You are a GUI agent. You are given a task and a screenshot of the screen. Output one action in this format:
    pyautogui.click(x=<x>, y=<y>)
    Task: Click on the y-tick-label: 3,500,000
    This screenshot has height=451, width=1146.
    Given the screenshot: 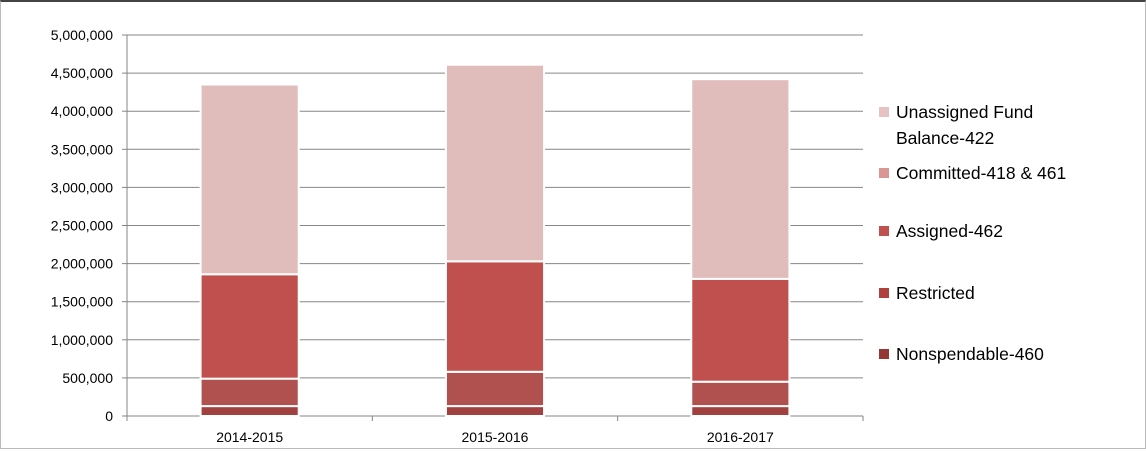 What is the action you would take?
    pyautogui.click(x=82, y=149)
    